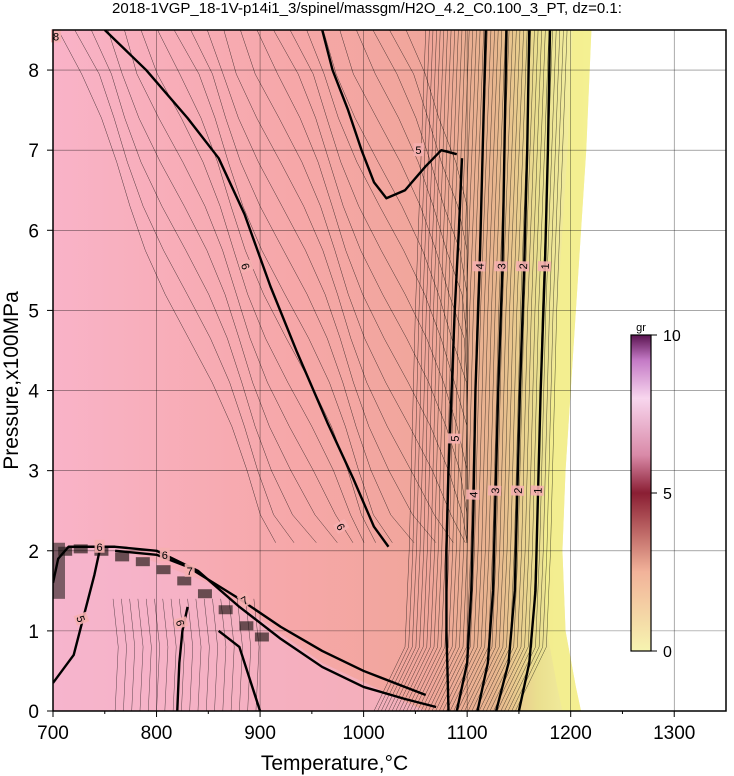 The height and width of the screenshot is (776, 734). Describe the element at coordinates (674, 733) in the screenshot. I see `x-tick-label: 1300` at that location.